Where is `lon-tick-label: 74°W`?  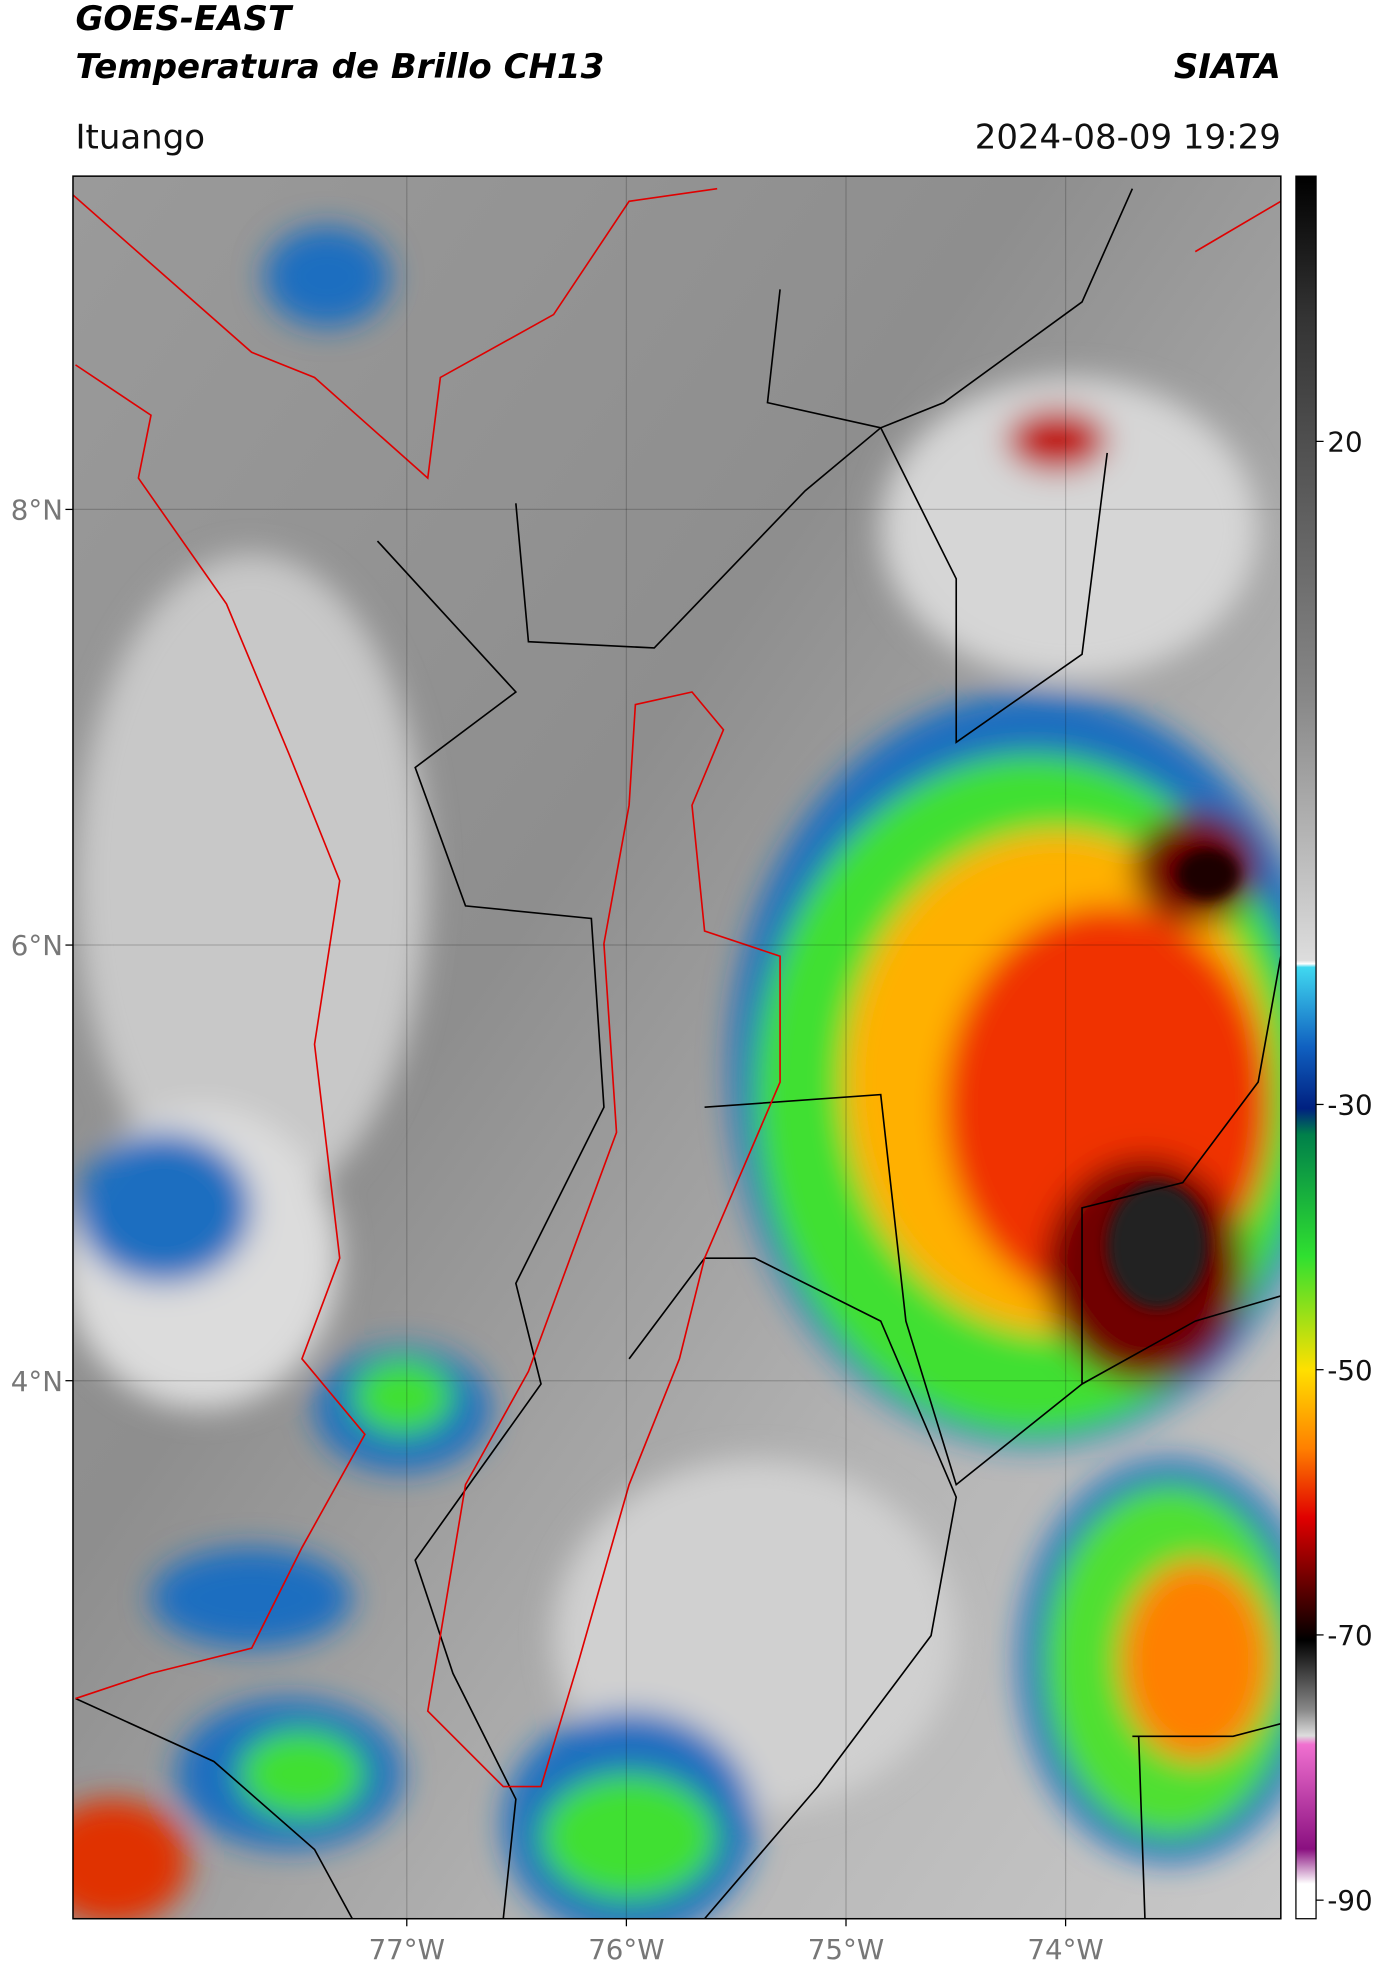
lon-tick-label: 74°W is located at coordinates (1065, 1949).